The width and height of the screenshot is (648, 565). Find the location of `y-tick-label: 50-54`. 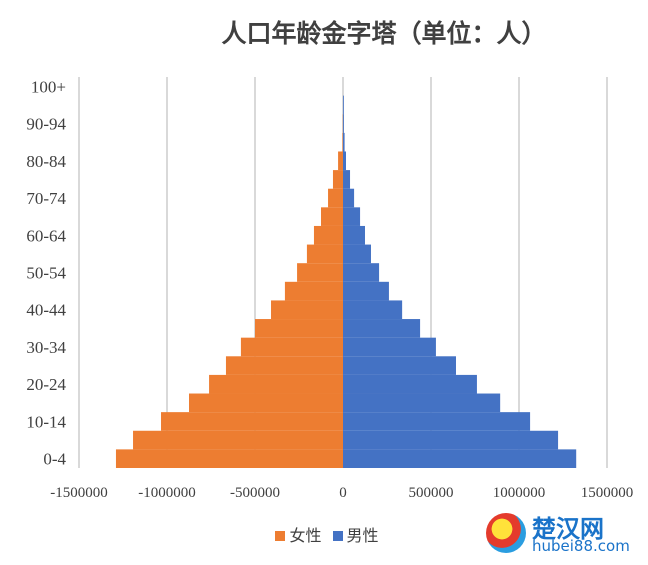

y-tick-label: 50-54 is located at coordinates (46, 273).